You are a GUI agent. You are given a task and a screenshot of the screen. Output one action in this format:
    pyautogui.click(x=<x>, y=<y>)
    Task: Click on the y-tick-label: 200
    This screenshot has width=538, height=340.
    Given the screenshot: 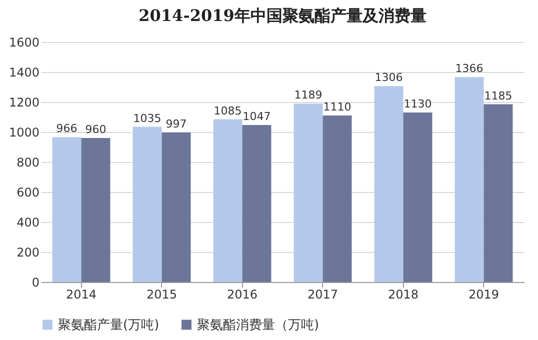 What is the action you would take?
    pyautogui.click(x=28, y=253)
    